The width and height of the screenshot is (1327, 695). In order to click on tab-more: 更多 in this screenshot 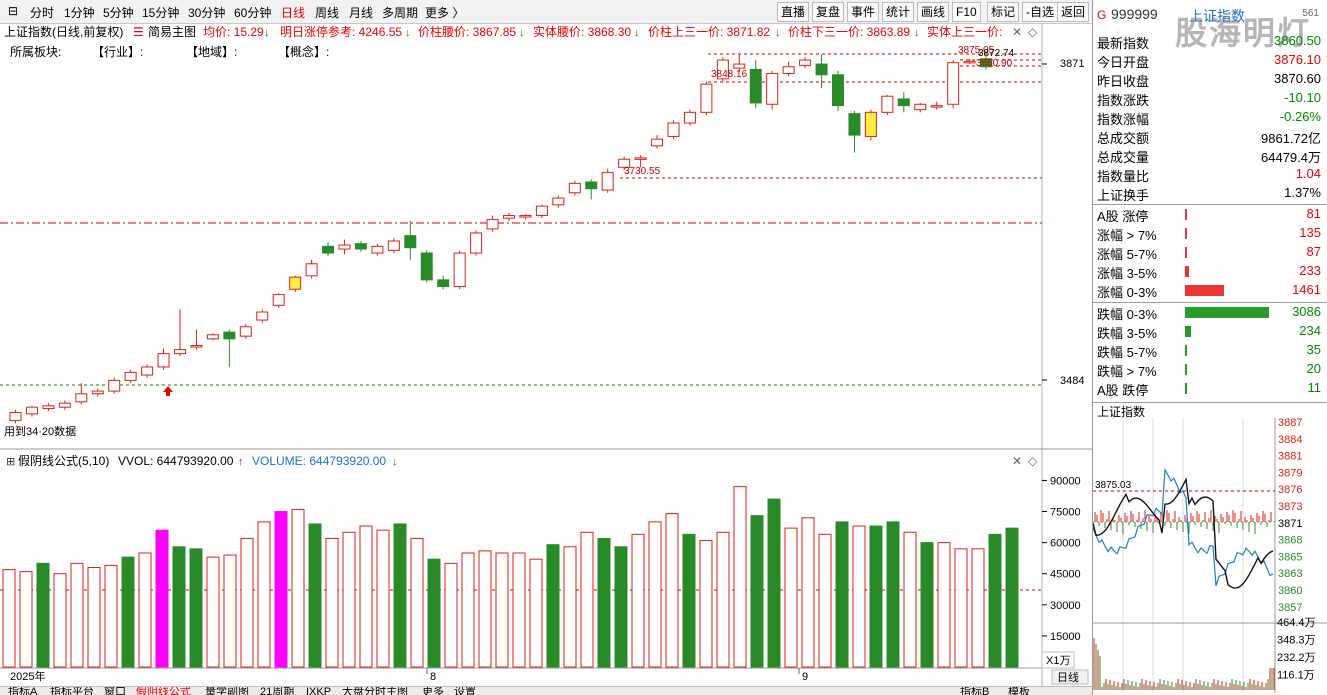, I will do `click(433, 690)`.